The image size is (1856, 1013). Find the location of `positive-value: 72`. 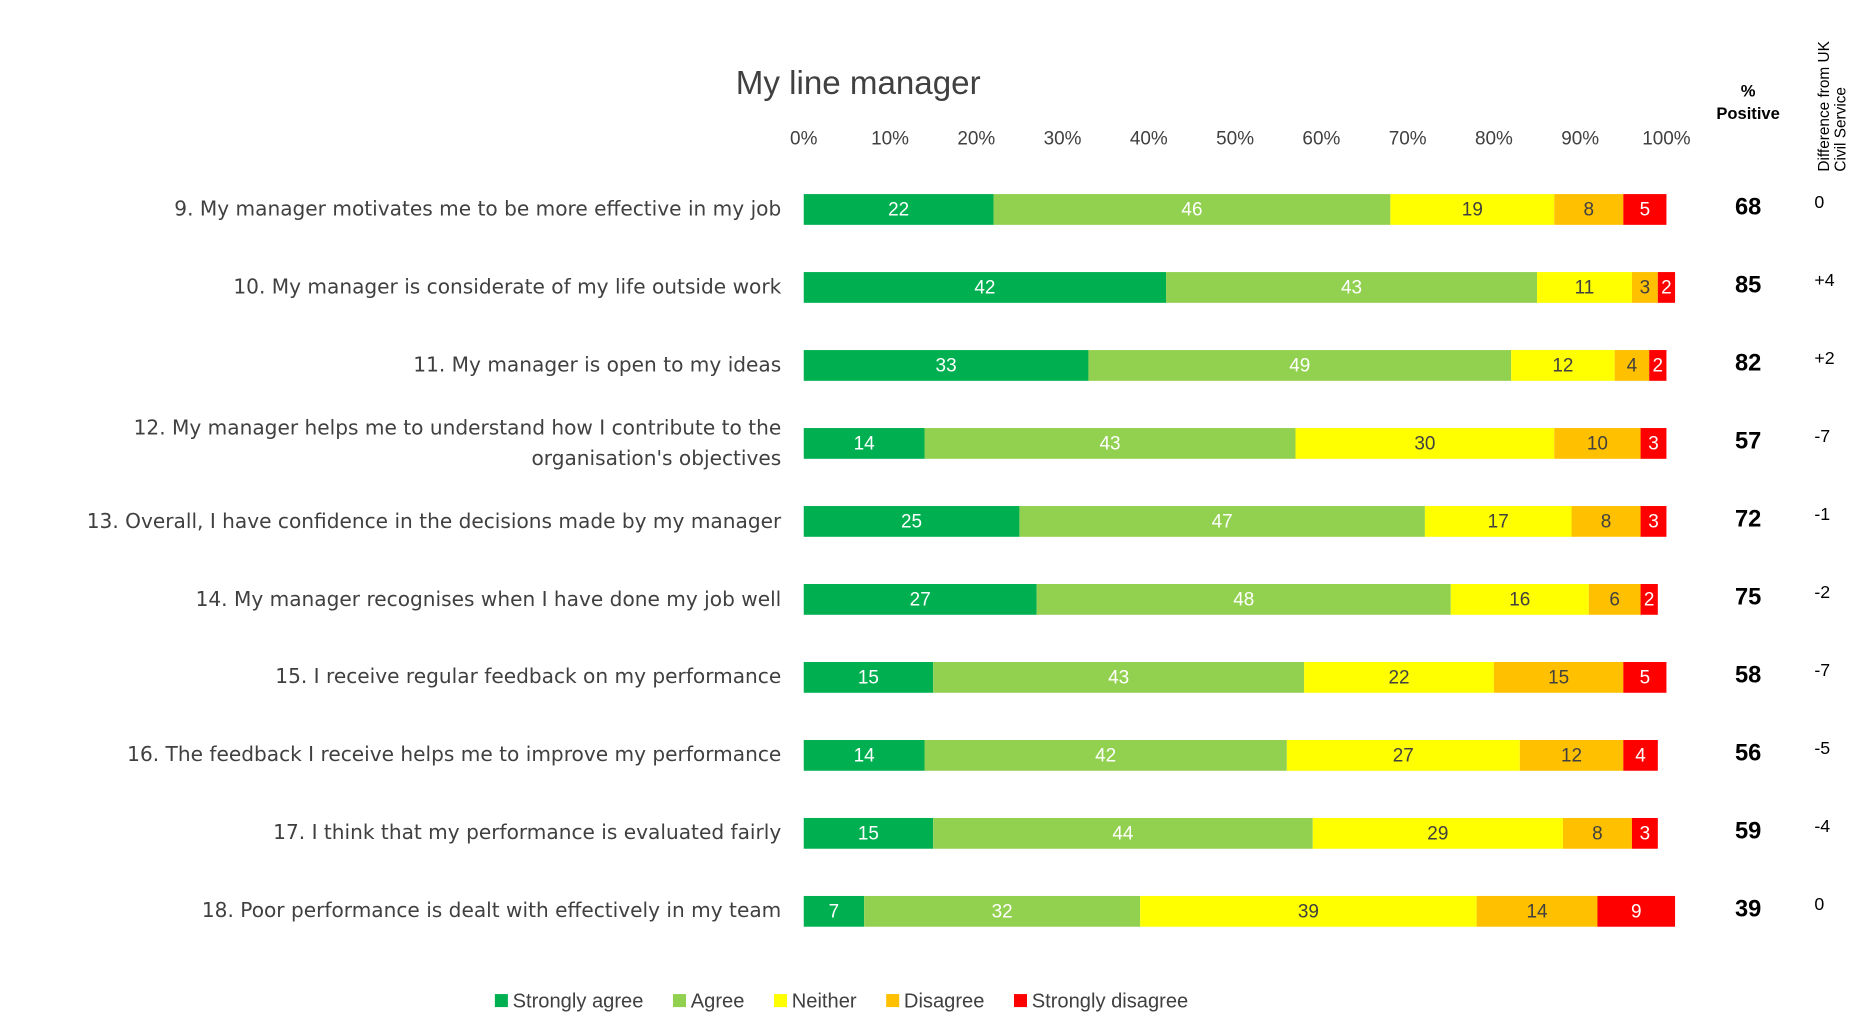

positive-value: 72 is located at coordinates (1748, 519).